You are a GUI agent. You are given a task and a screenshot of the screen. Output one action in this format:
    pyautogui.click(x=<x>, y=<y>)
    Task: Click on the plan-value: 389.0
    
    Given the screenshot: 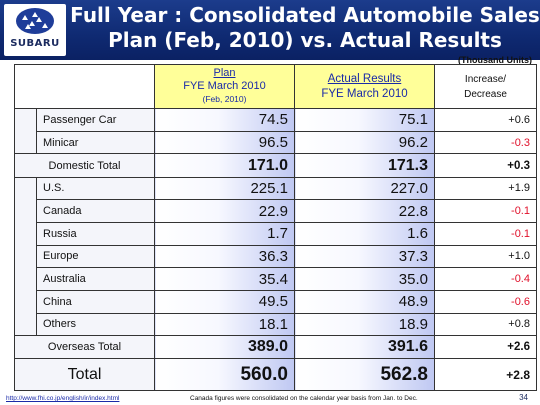 What is the action you would take?
    pyautogui.click(x=224, y=347)
    